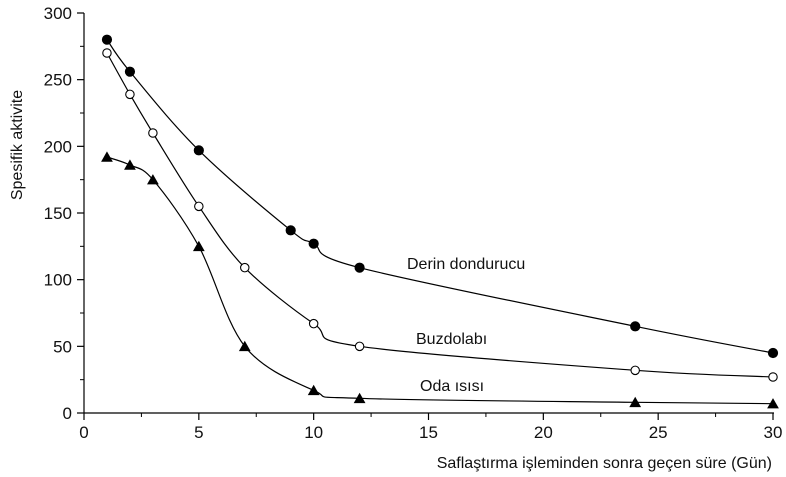 This screenshot has height=477, width=786. Describe the element at coordinates (58, 80) in the screenshot. I see `y-tick-label: 250` at that location.